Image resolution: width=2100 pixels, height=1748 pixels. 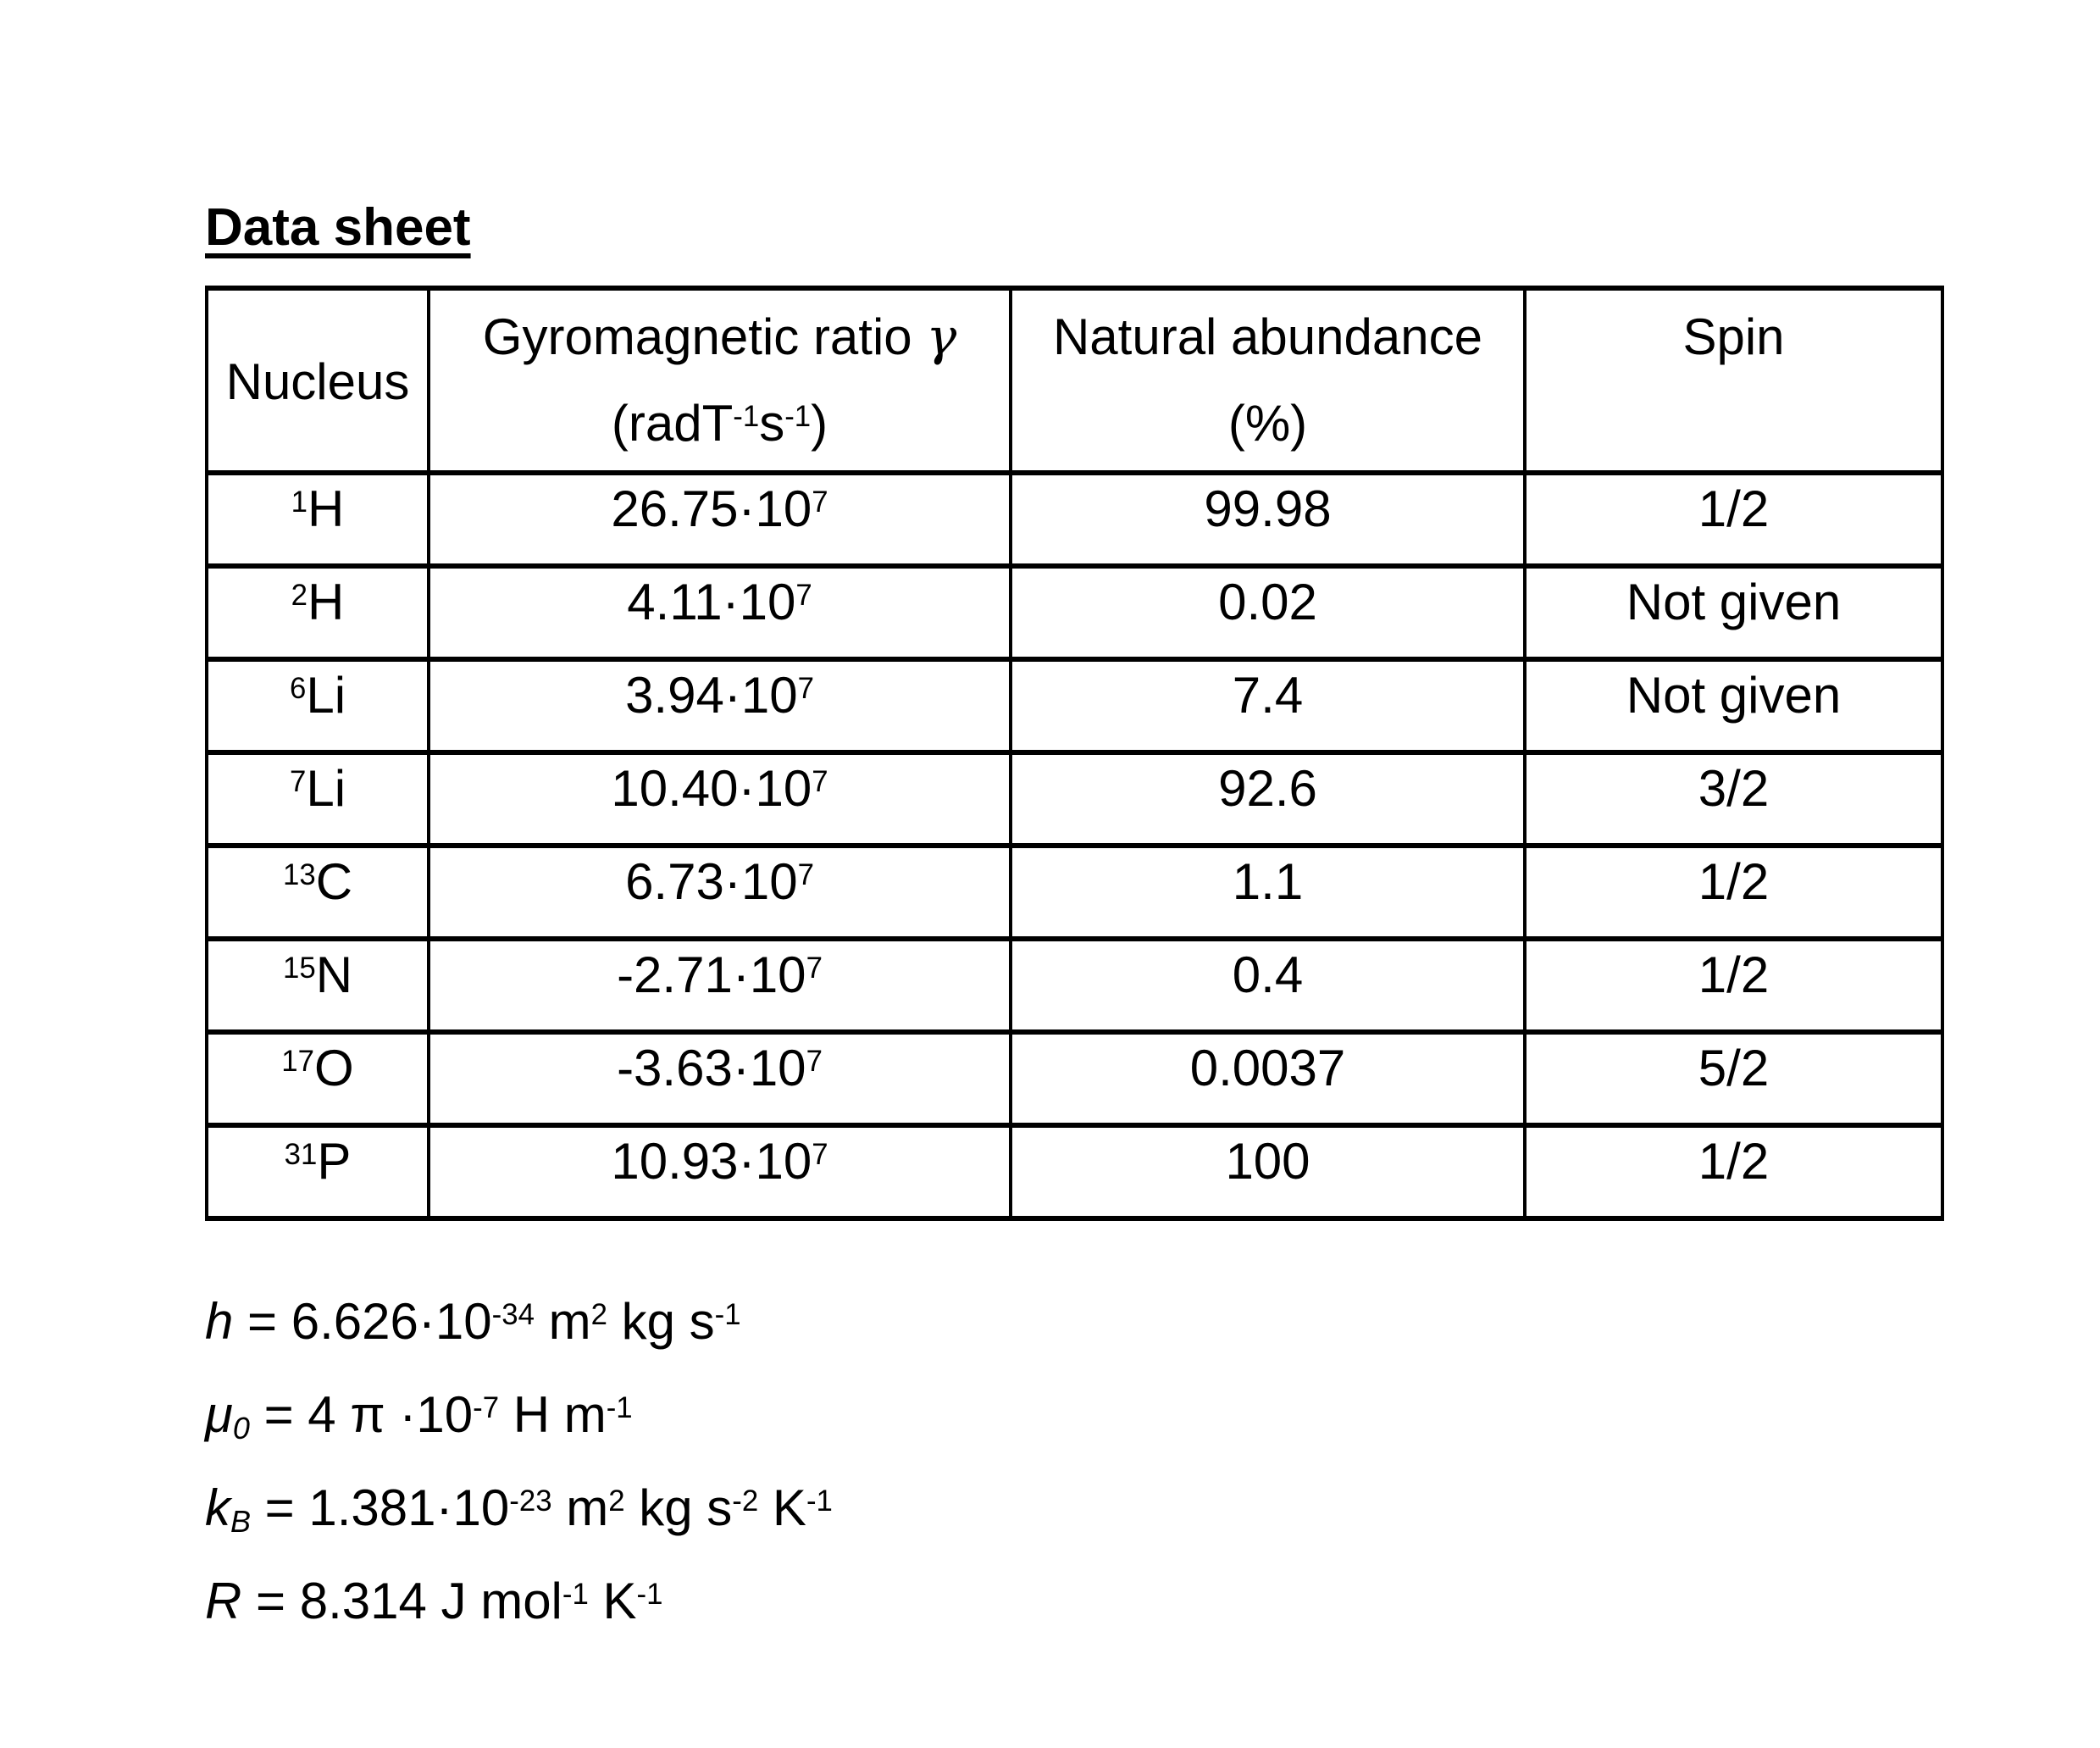 I want to click on constant-boltzmann: kB = 1.381·10-23 m2 kg s-2 K-1, so click(x=519, y=1508).